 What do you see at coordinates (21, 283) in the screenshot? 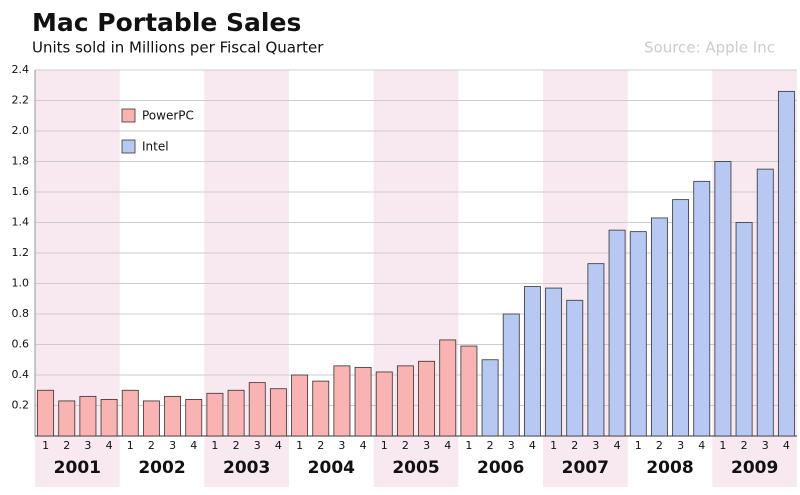
I see `y-tick-label: 1.0` at bounding box center [21, 283].